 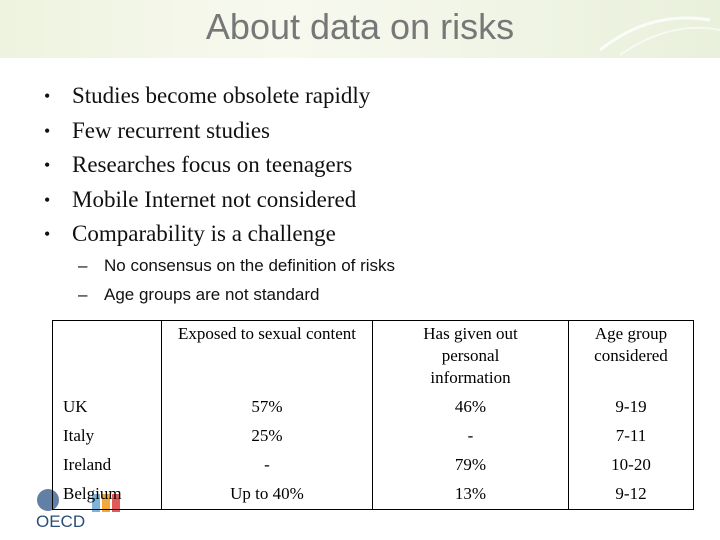 What do you see at coordinates (267, 495) in the screenshot?
I see `table-cell: Up to 40%` at bounding box center [267, 495].